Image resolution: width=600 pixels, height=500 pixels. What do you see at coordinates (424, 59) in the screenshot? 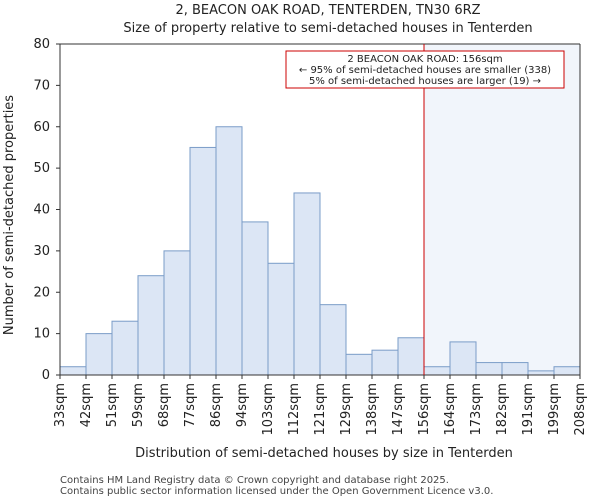
I see `annotation-line-1: 2 BEACON OAK ROAD: 156sqm` at bounding box center [424, 59].